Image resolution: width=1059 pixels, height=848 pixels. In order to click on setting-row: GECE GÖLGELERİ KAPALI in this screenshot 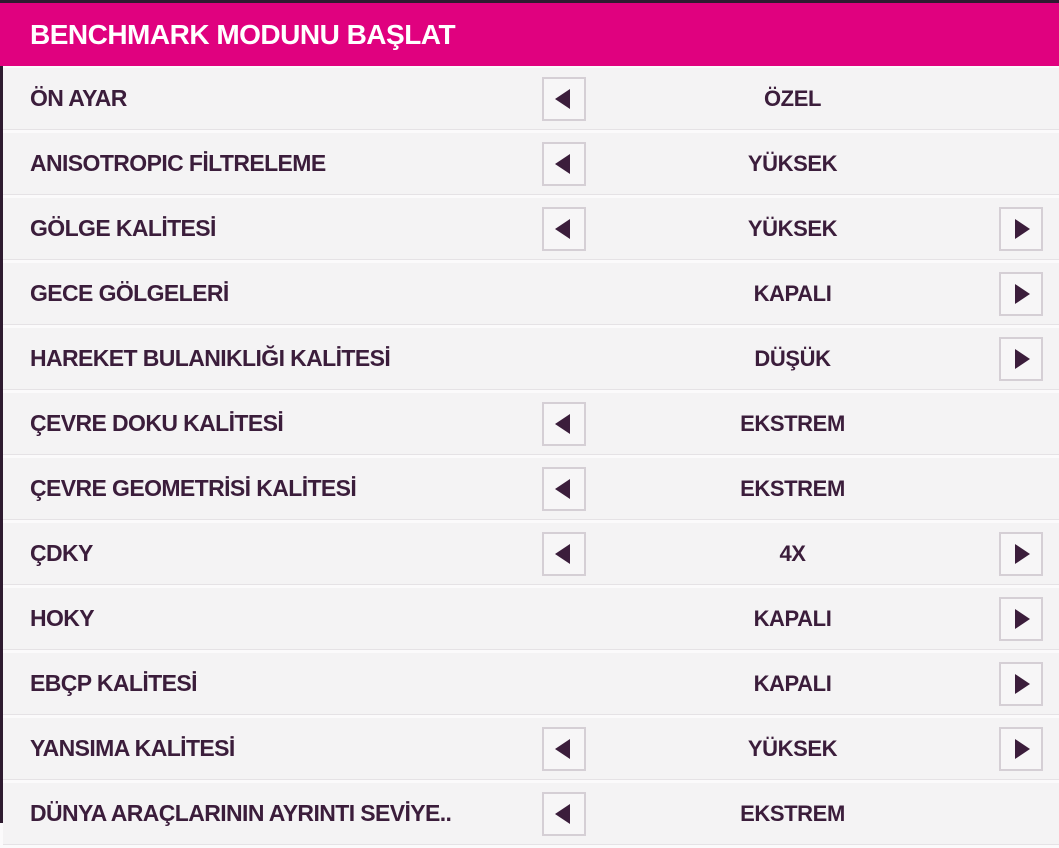, I will do `click(531, 294)`.